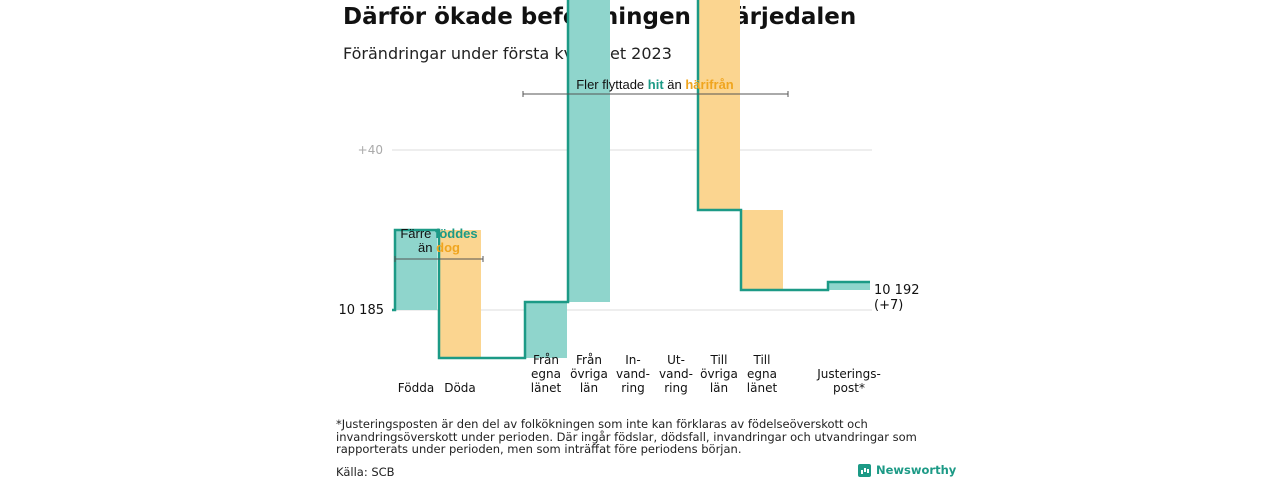 This screenshot has height=480, width=1280. What do you see at coordinates (888, 305) in the screenshot?
I see `end-change-label: (+7)` at bounding box center [888, 305].